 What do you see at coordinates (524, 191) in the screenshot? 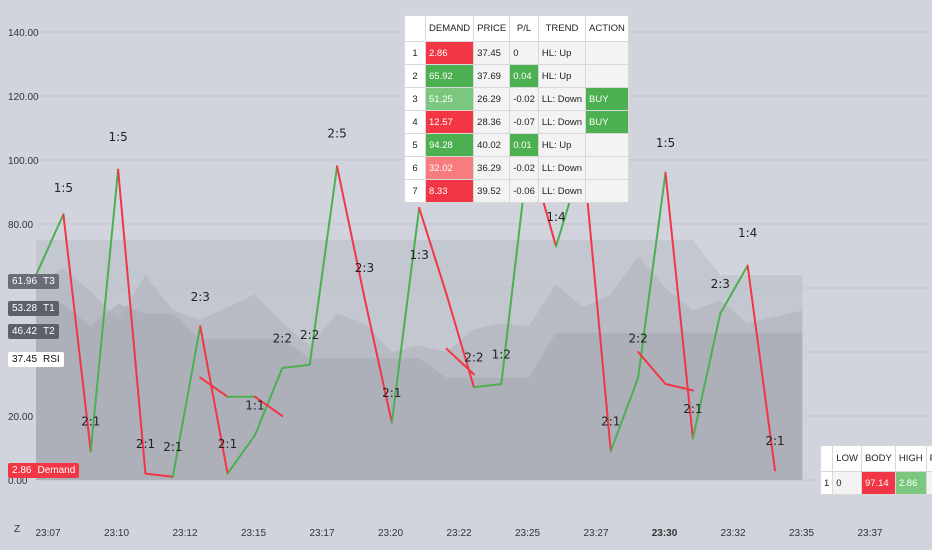
I see `demand-table-cell-pl: -0.06` at bounding box center [524, 191].